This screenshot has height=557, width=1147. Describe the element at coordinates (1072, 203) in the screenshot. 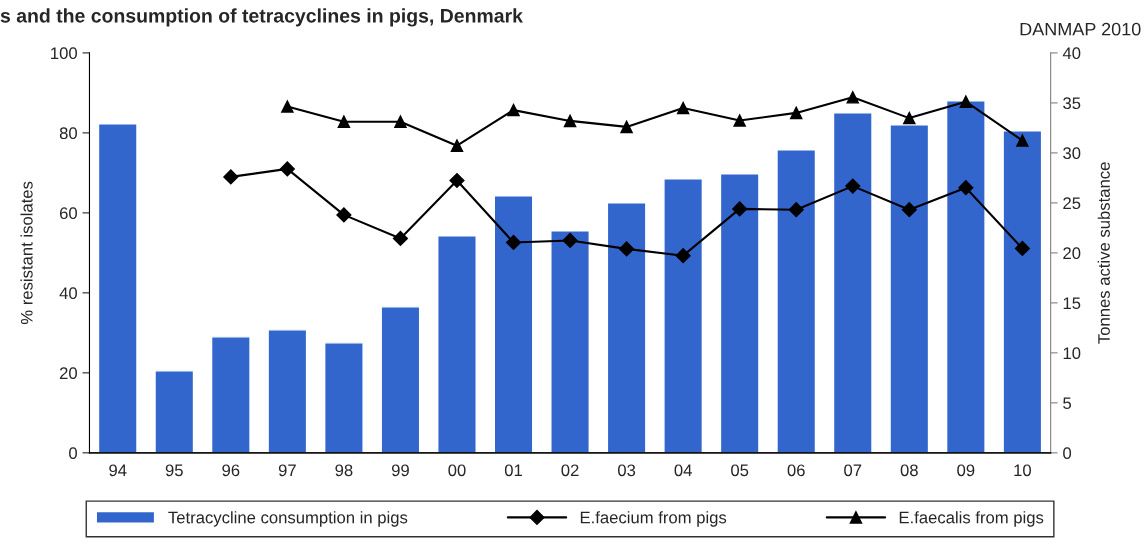

I see `y2-tick-label: 25` at that location.